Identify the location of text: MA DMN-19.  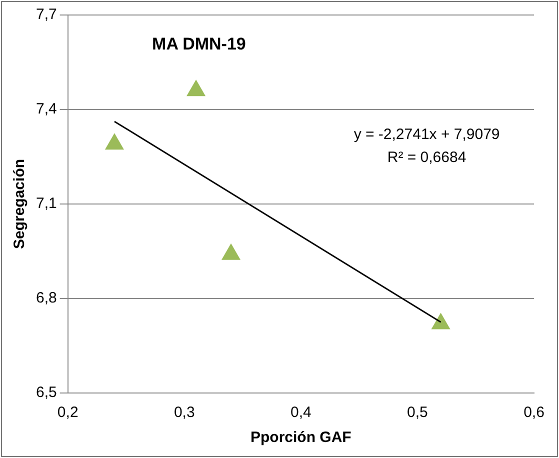
(199, 44).